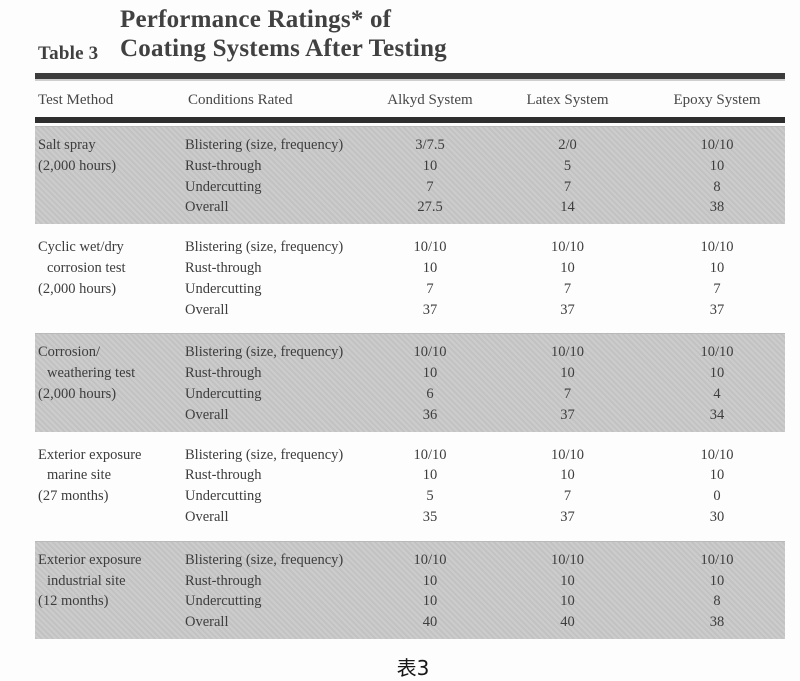 This screenshot has height=681, width=800. I want to click on alkyd-rating-value: 37, so click(430, 309).